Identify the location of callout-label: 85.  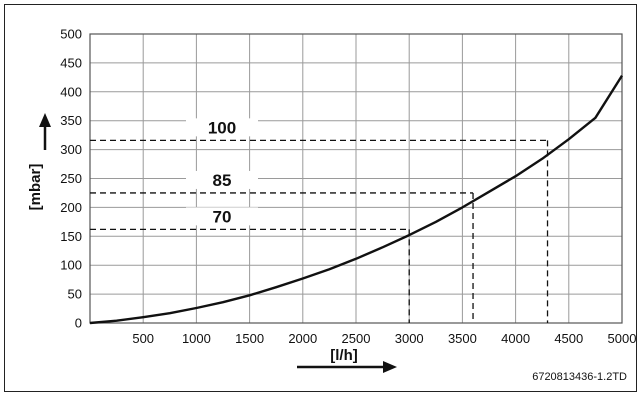
(222, 180).